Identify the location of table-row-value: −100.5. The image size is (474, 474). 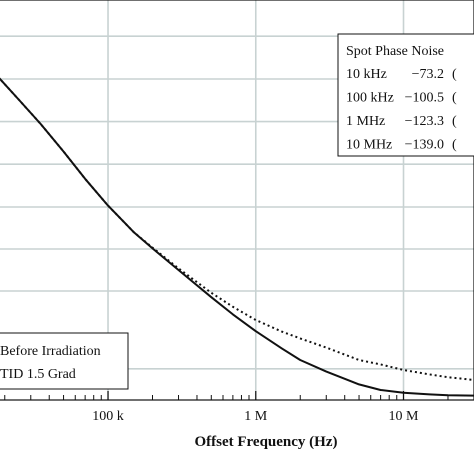
(424, 98).